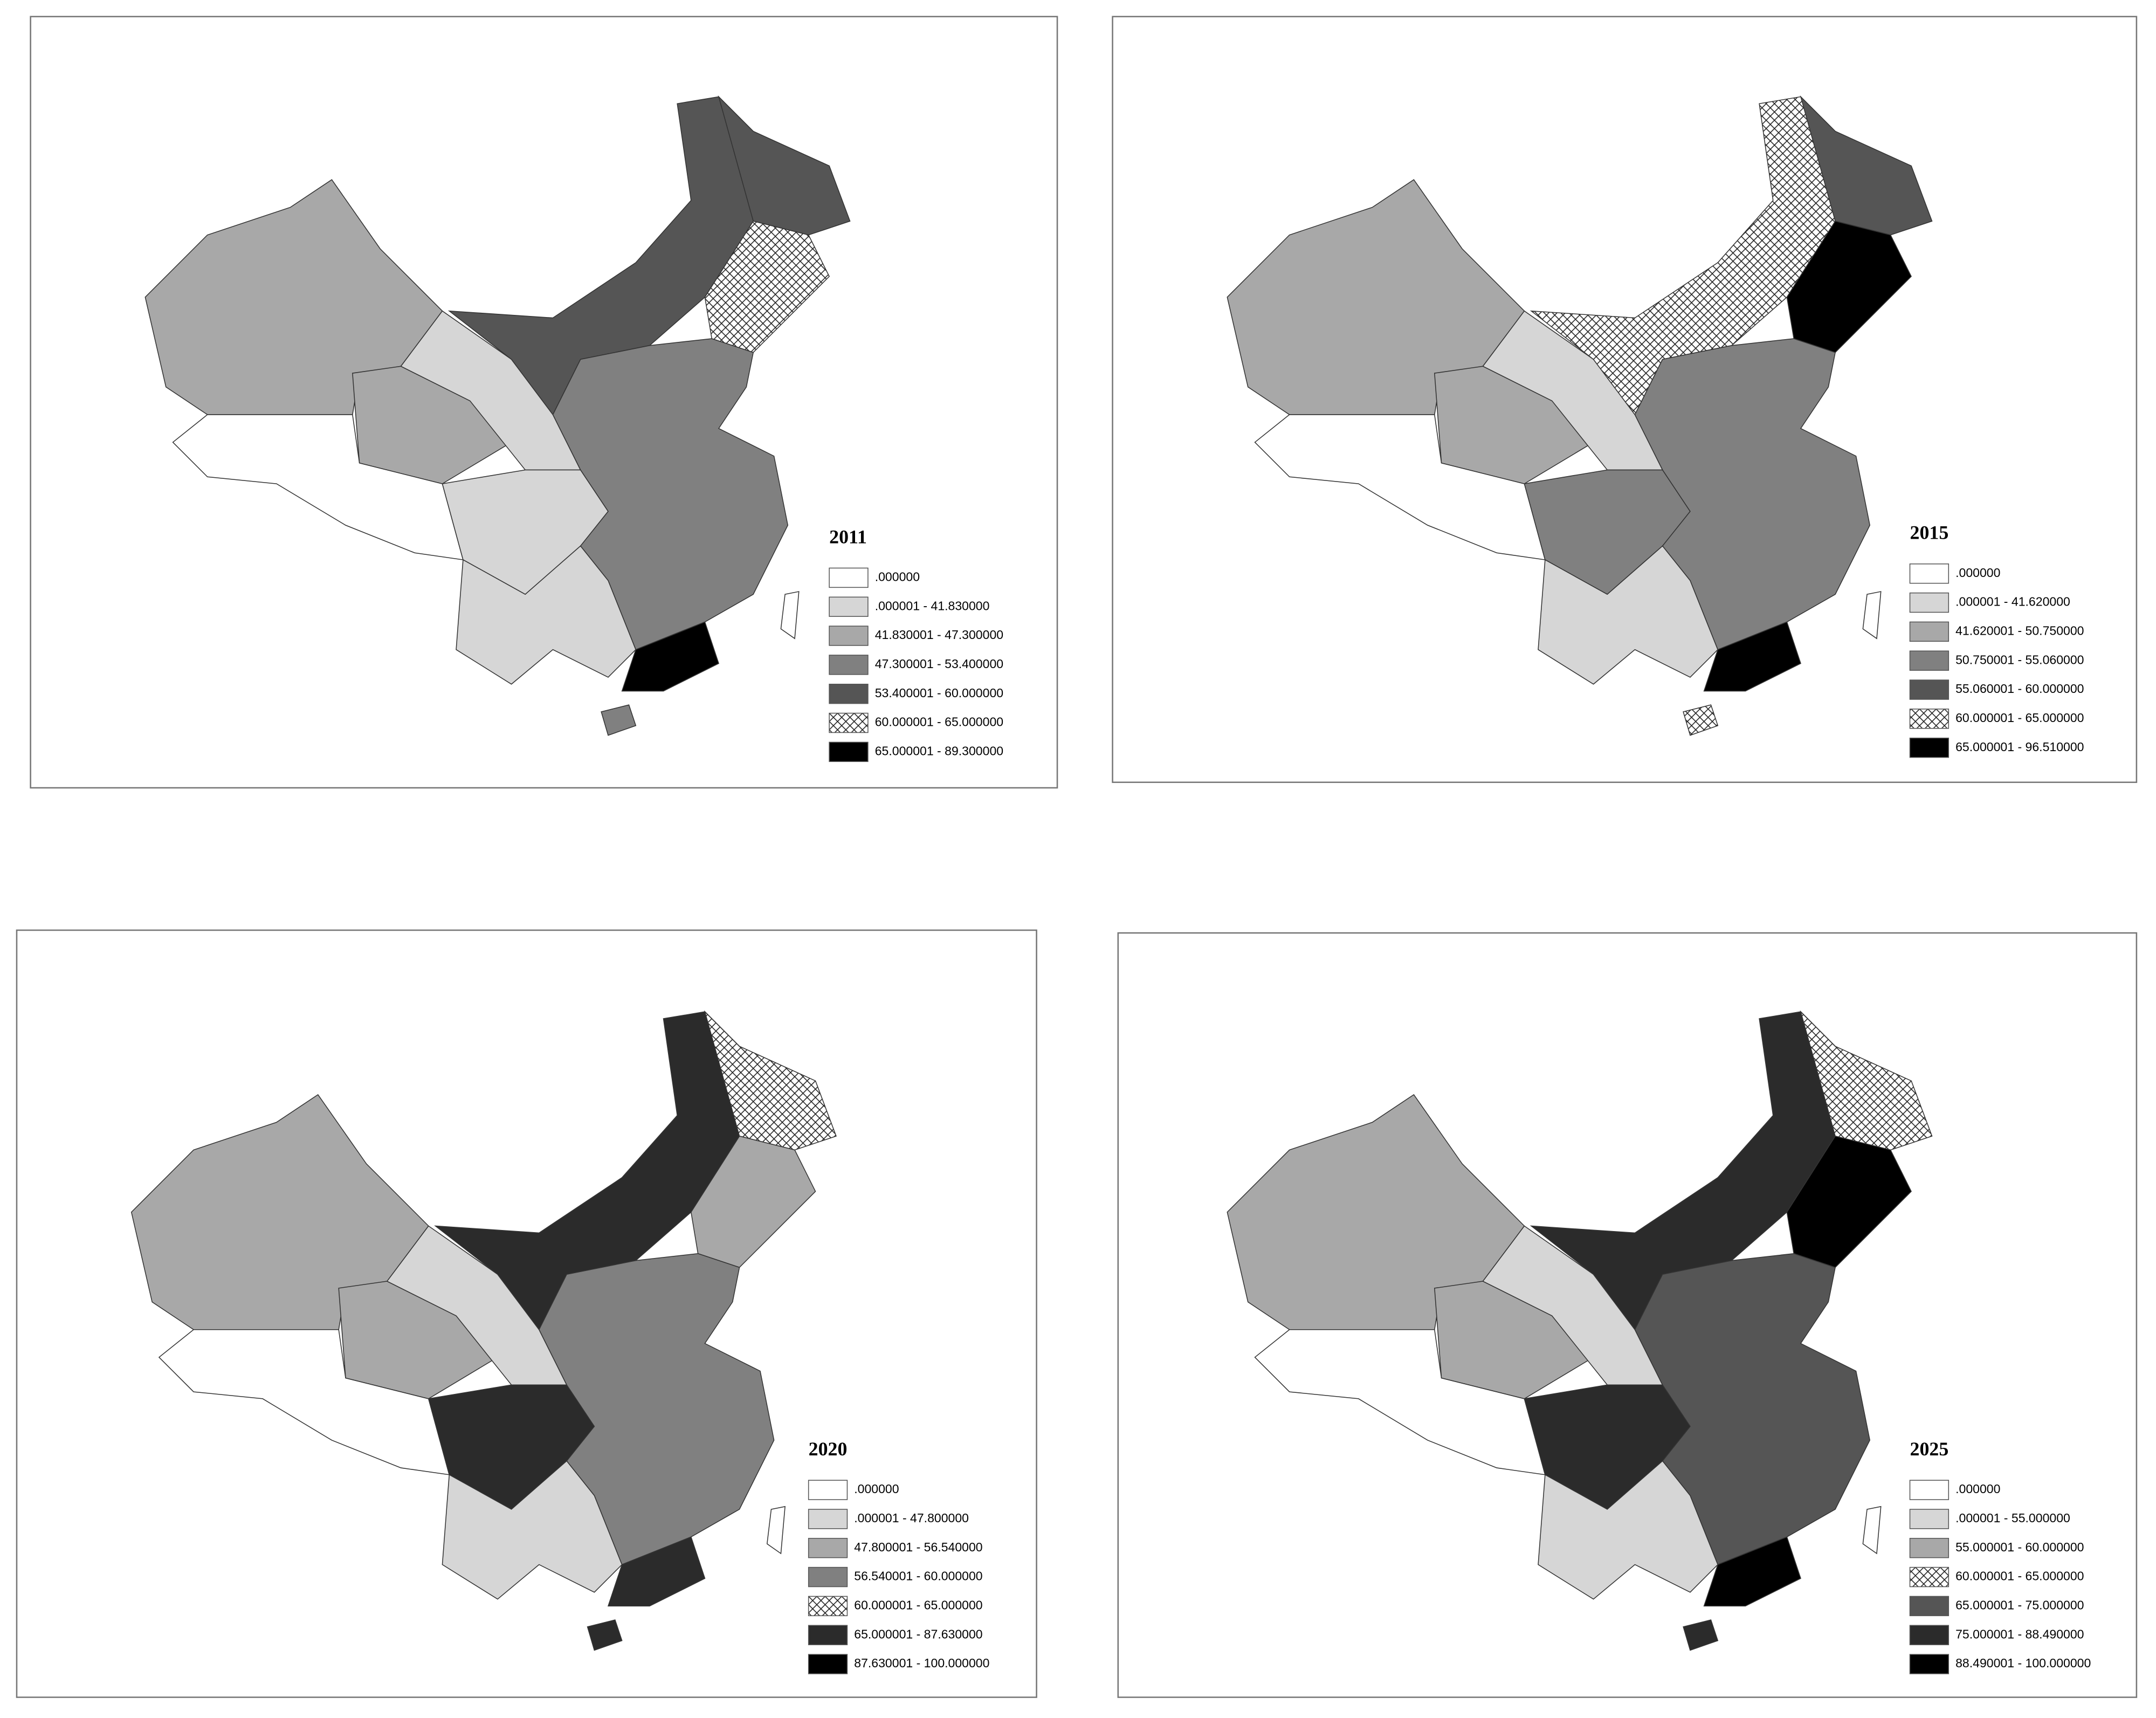 This screenshot has width=2156, height=1718. What do you see at coordinates (848, 536) in the screenshot?
I see `legend-title: 2011` at bounding box center [848, 536].